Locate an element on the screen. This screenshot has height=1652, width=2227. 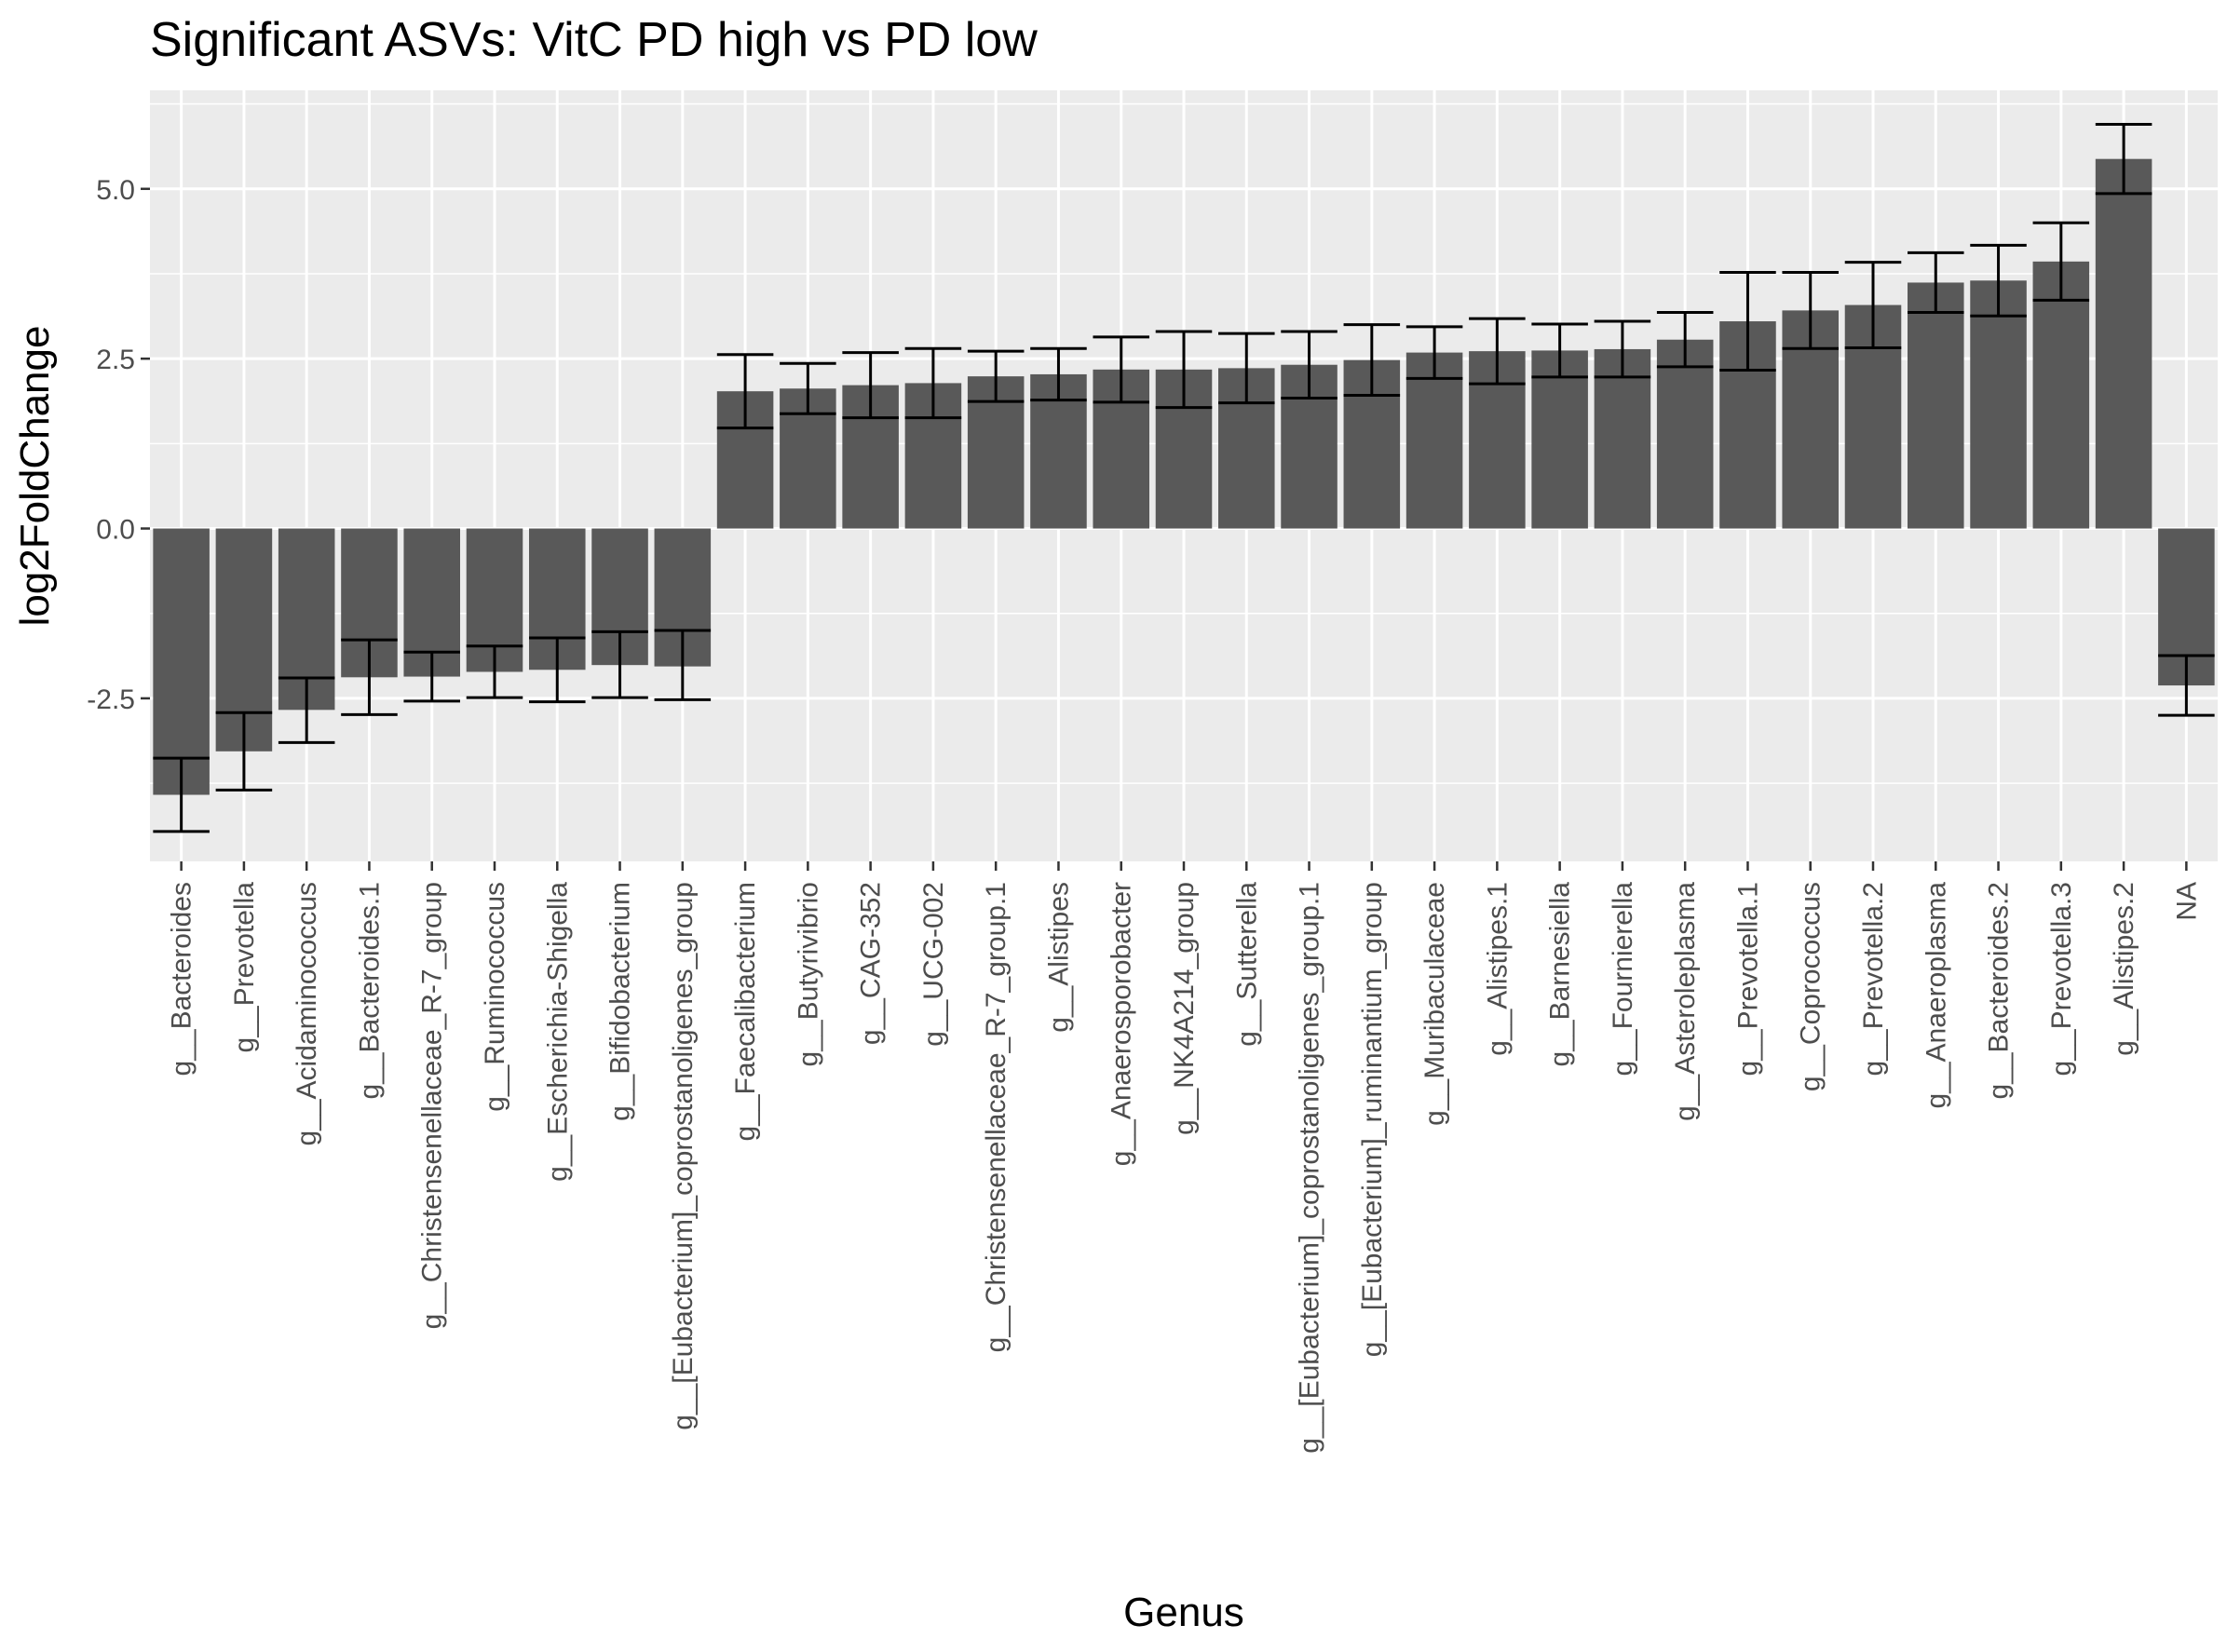
y-tick-label: 2.5 is located at coordinates (116, 360).